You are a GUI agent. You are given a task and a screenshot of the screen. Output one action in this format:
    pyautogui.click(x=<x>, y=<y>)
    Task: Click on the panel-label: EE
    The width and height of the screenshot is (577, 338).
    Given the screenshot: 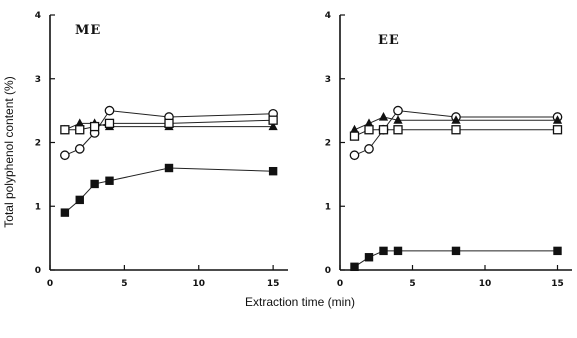 What is the action you would take?
    pyautogui.click(x=389, y=40)
    